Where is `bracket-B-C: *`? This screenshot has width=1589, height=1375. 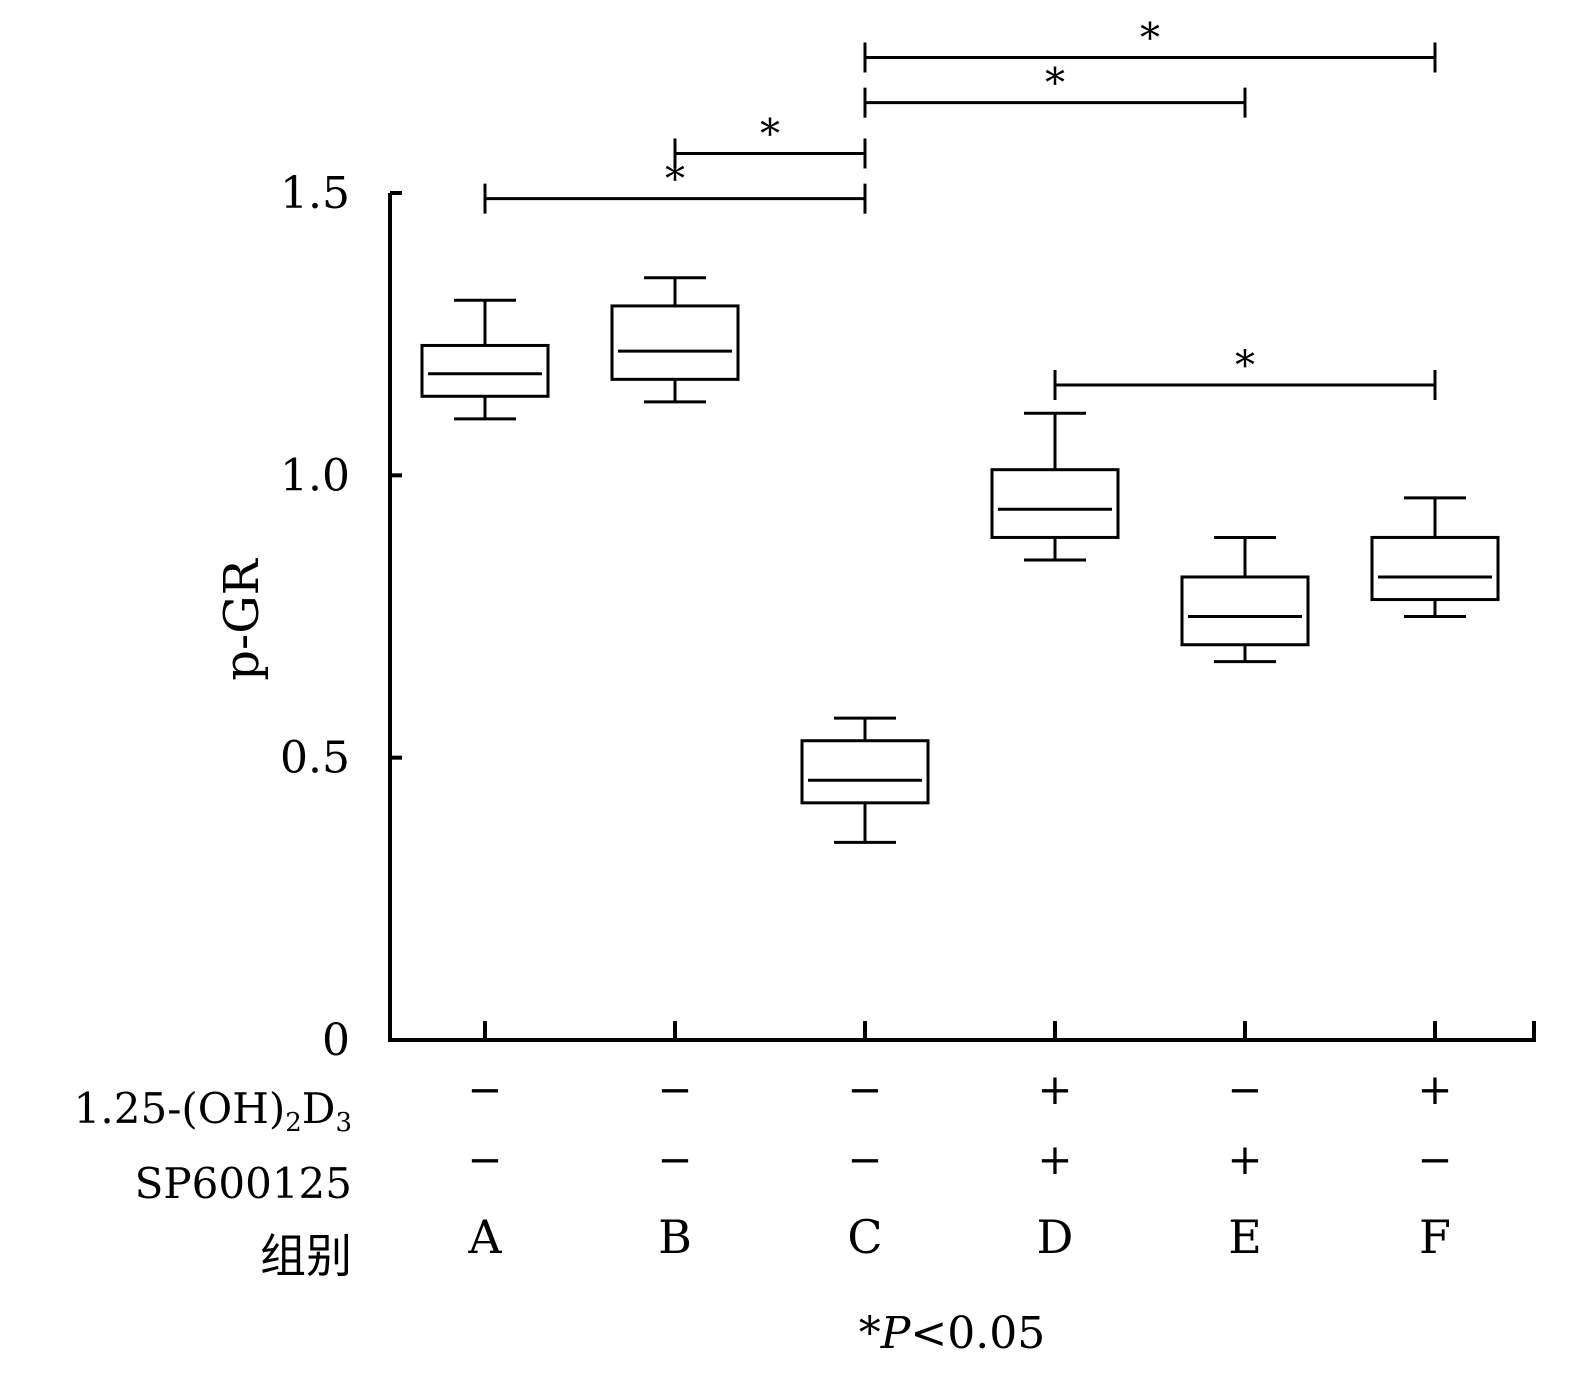
bracket-B-C: * is located at coordinates (770, 140).